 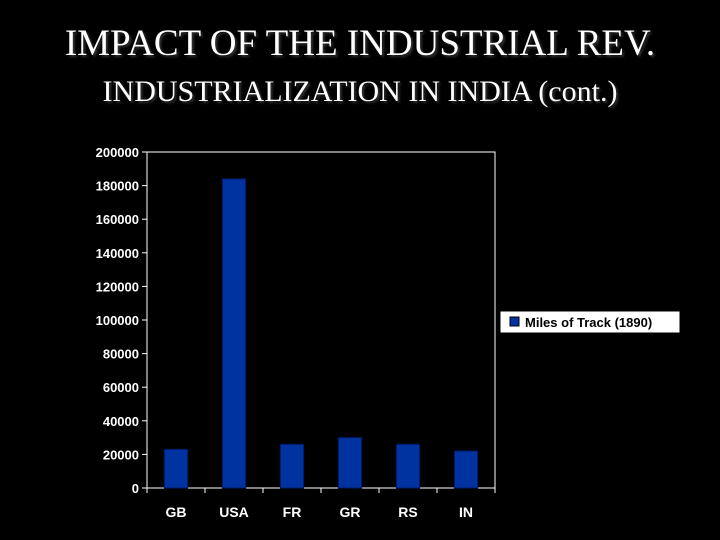 I want to click on chart-legend: Miles of Track (1890), so click(x=590, y=322).